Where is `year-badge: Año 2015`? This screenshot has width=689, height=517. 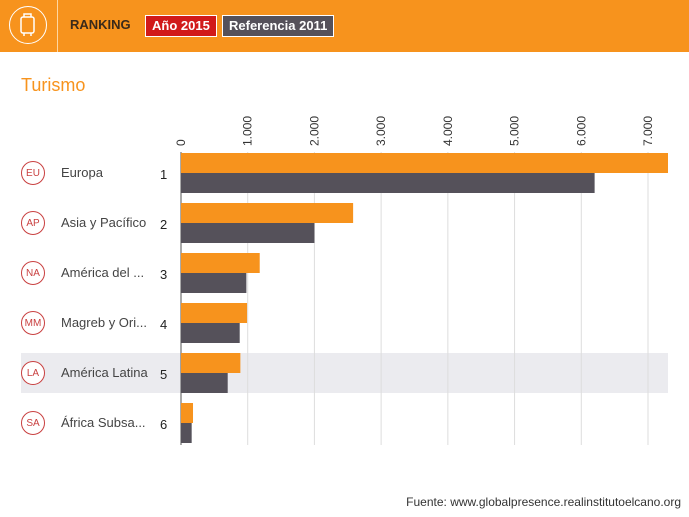
year-badge: Año 2015 is located at coordinates (181, 26).